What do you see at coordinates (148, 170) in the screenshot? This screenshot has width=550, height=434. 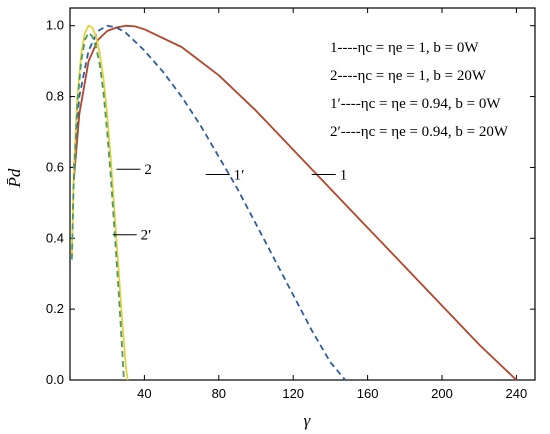 I see `annotation-label: 2` at bounding box center [148, 170].